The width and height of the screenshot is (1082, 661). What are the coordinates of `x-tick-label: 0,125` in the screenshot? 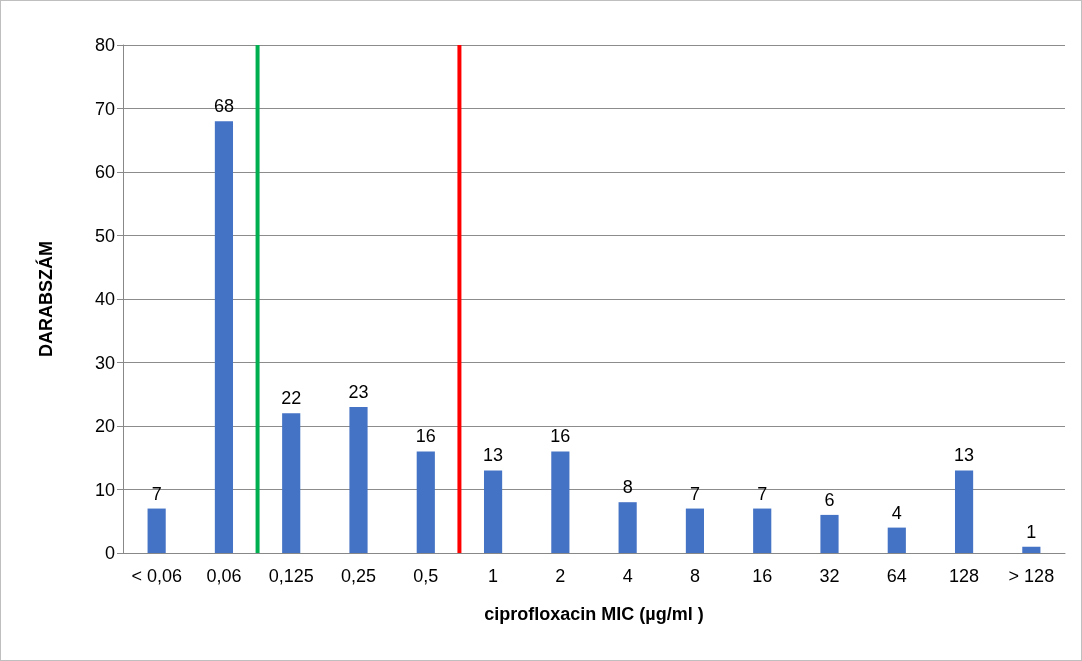 It's located at (291, 576).